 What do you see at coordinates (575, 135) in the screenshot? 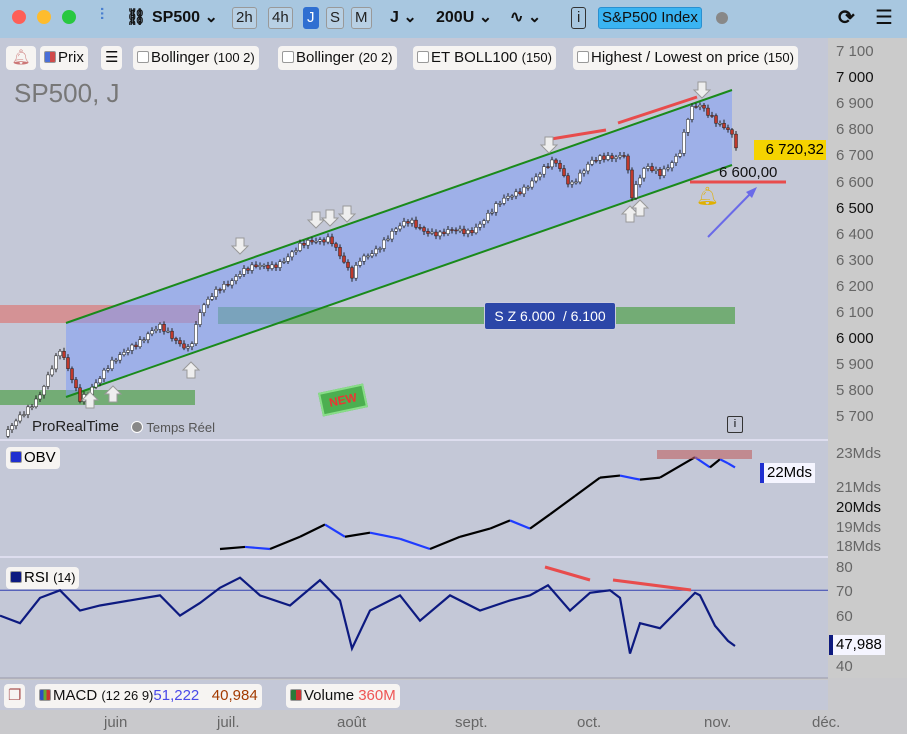
I see `divergence-line` at bounding box center [575, 135].